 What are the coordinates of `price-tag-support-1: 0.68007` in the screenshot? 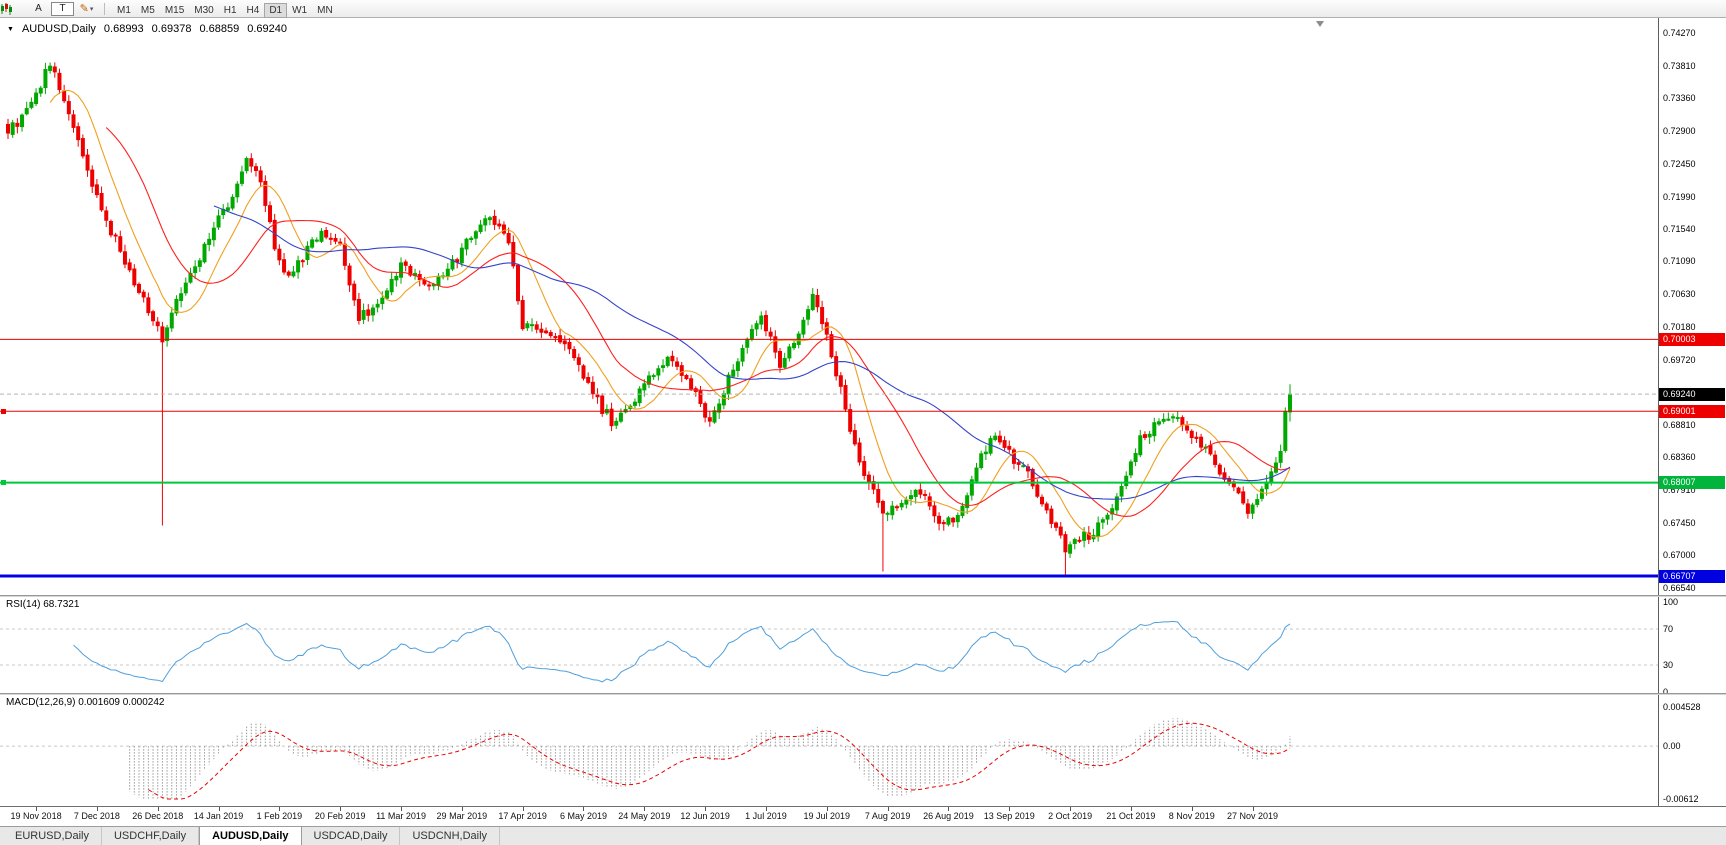 It's located at (1692, 483).